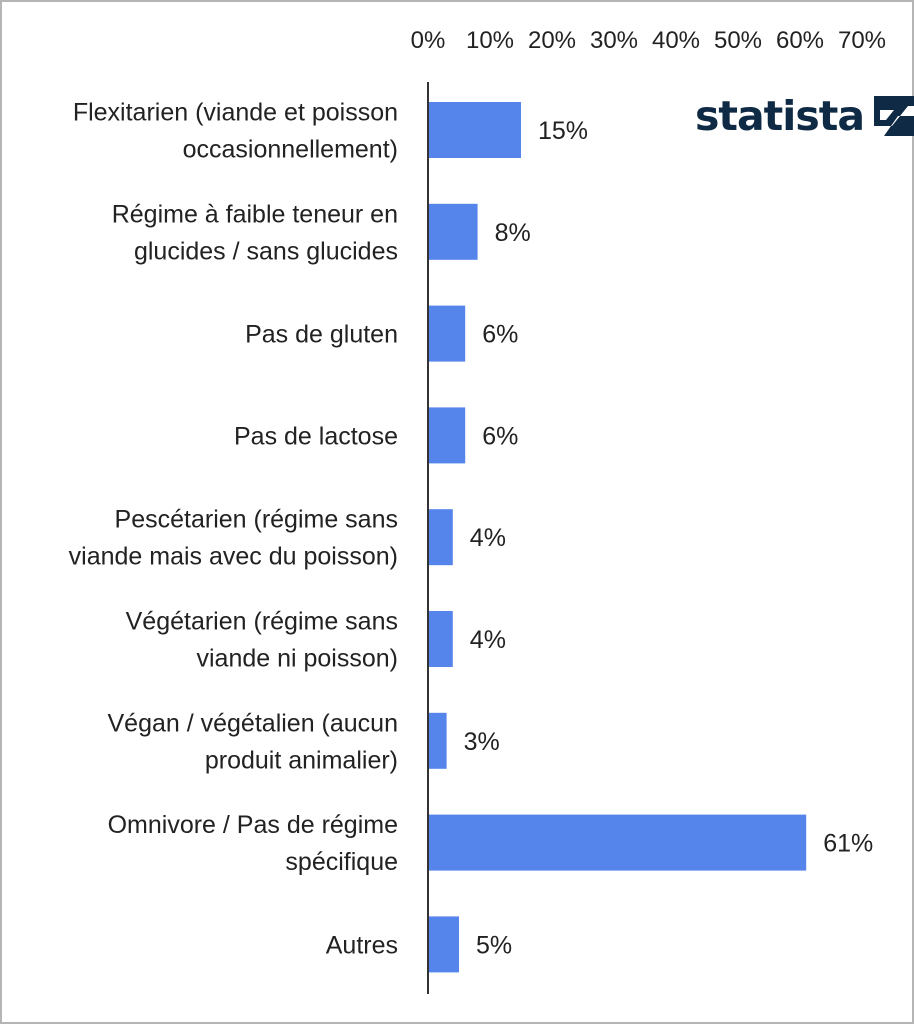 The height and width of the screenshot is (1024, 914). Describe the element at coordinates (894, 116) in the screenshot. I see `statista-logo-icon` at that location.